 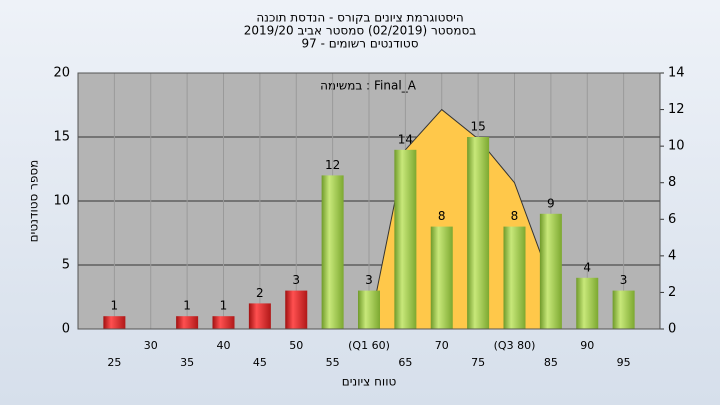 What do you see at coordinates (405, 139) in the screenshot?
I see `data-label: 14` at bounding box center [405, 139].